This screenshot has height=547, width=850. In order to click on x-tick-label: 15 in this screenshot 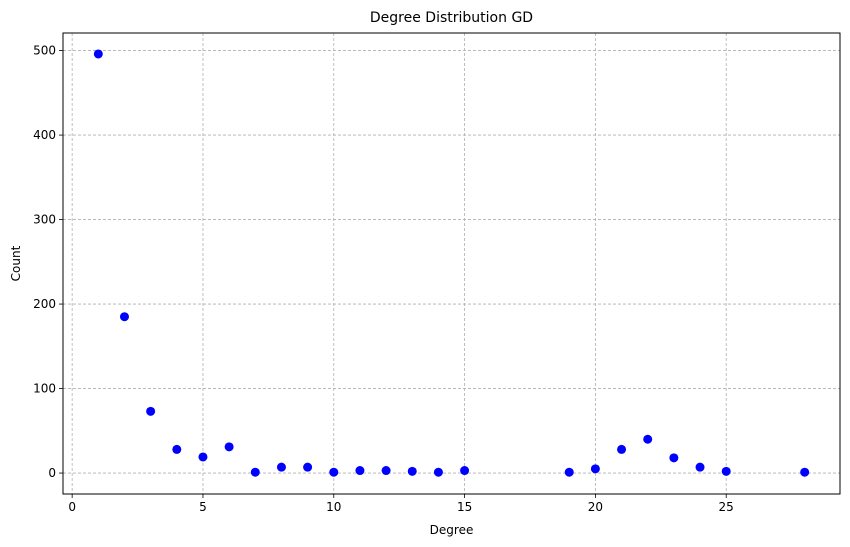, I will do `click(464, 507)`.